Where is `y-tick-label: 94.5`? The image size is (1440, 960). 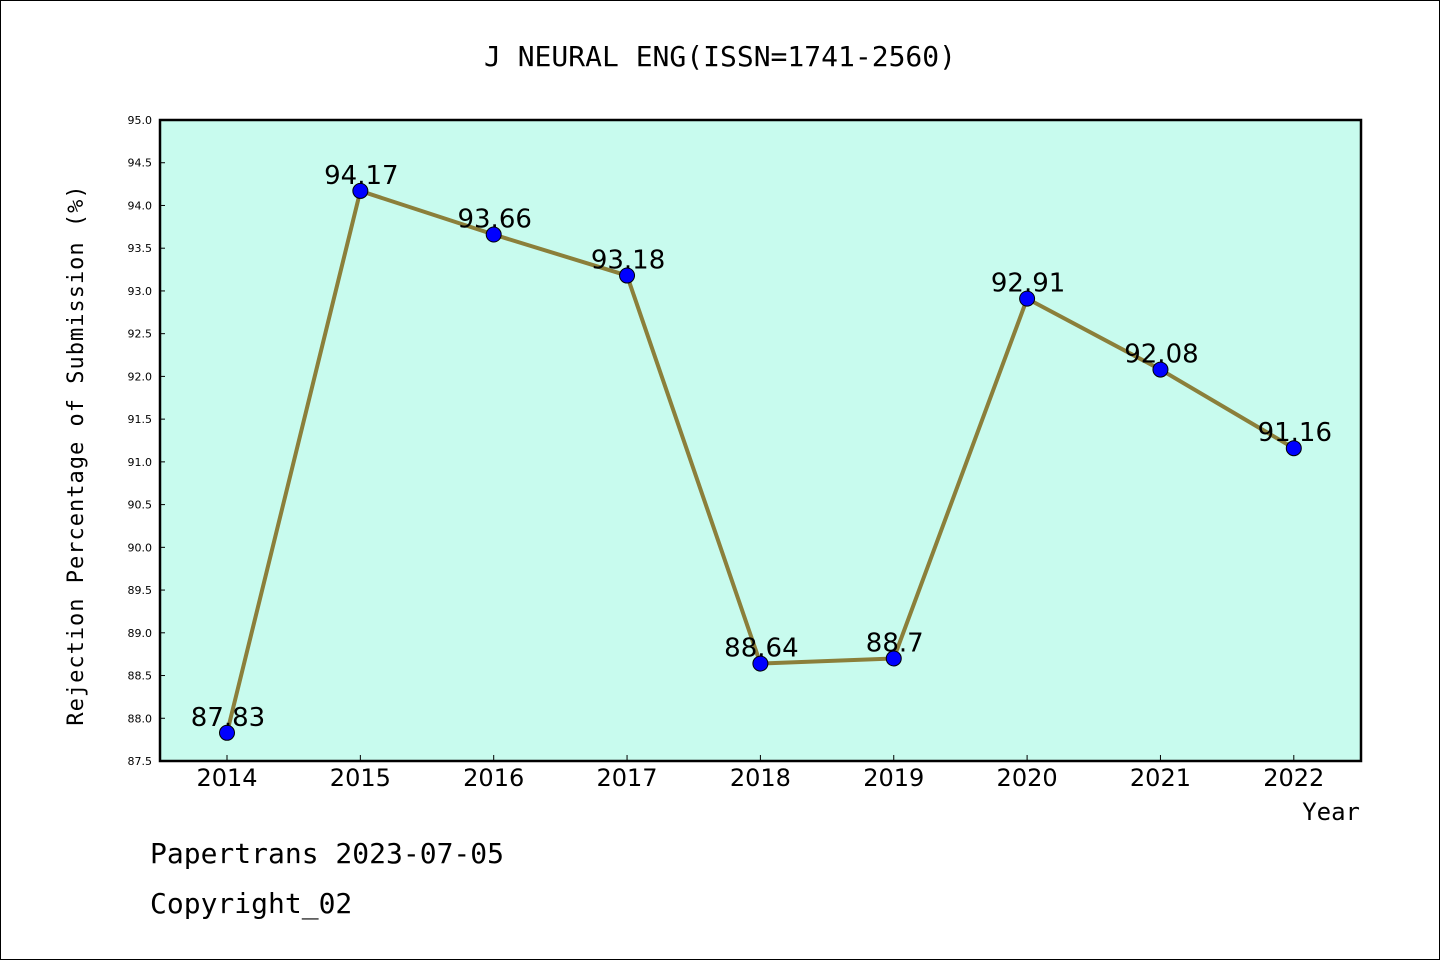 y-tick-label: 94.5 is located at coordinates (140, 163).